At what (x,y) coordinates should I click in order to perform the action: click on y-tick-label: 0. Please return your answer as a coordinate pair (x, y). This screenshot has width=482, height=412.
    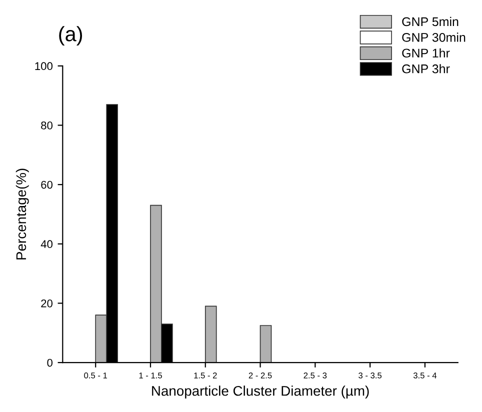
    Looking at the image, I should click on (50, 362).